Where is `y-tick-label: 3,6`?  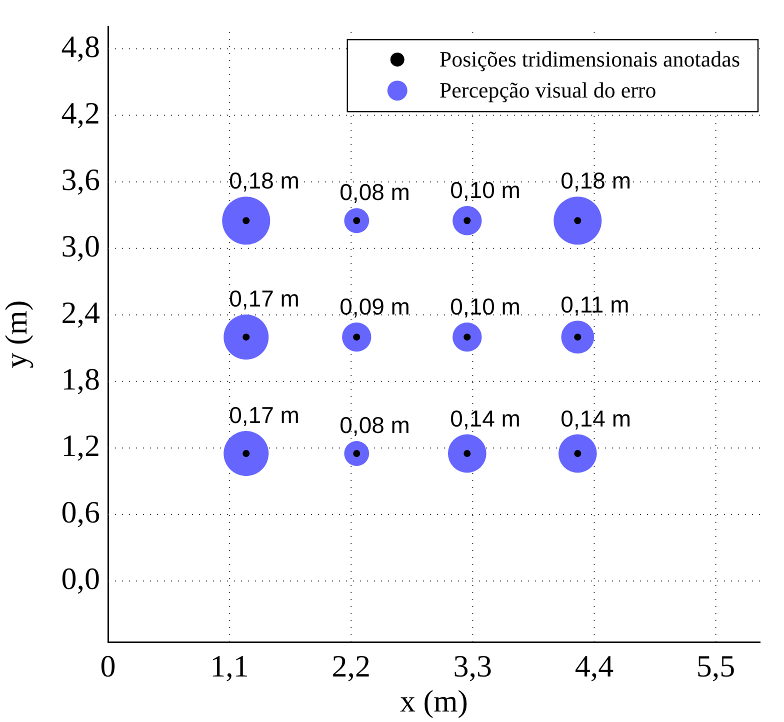 y-tick-label: 3,6 is located at coordinates (80, 179).